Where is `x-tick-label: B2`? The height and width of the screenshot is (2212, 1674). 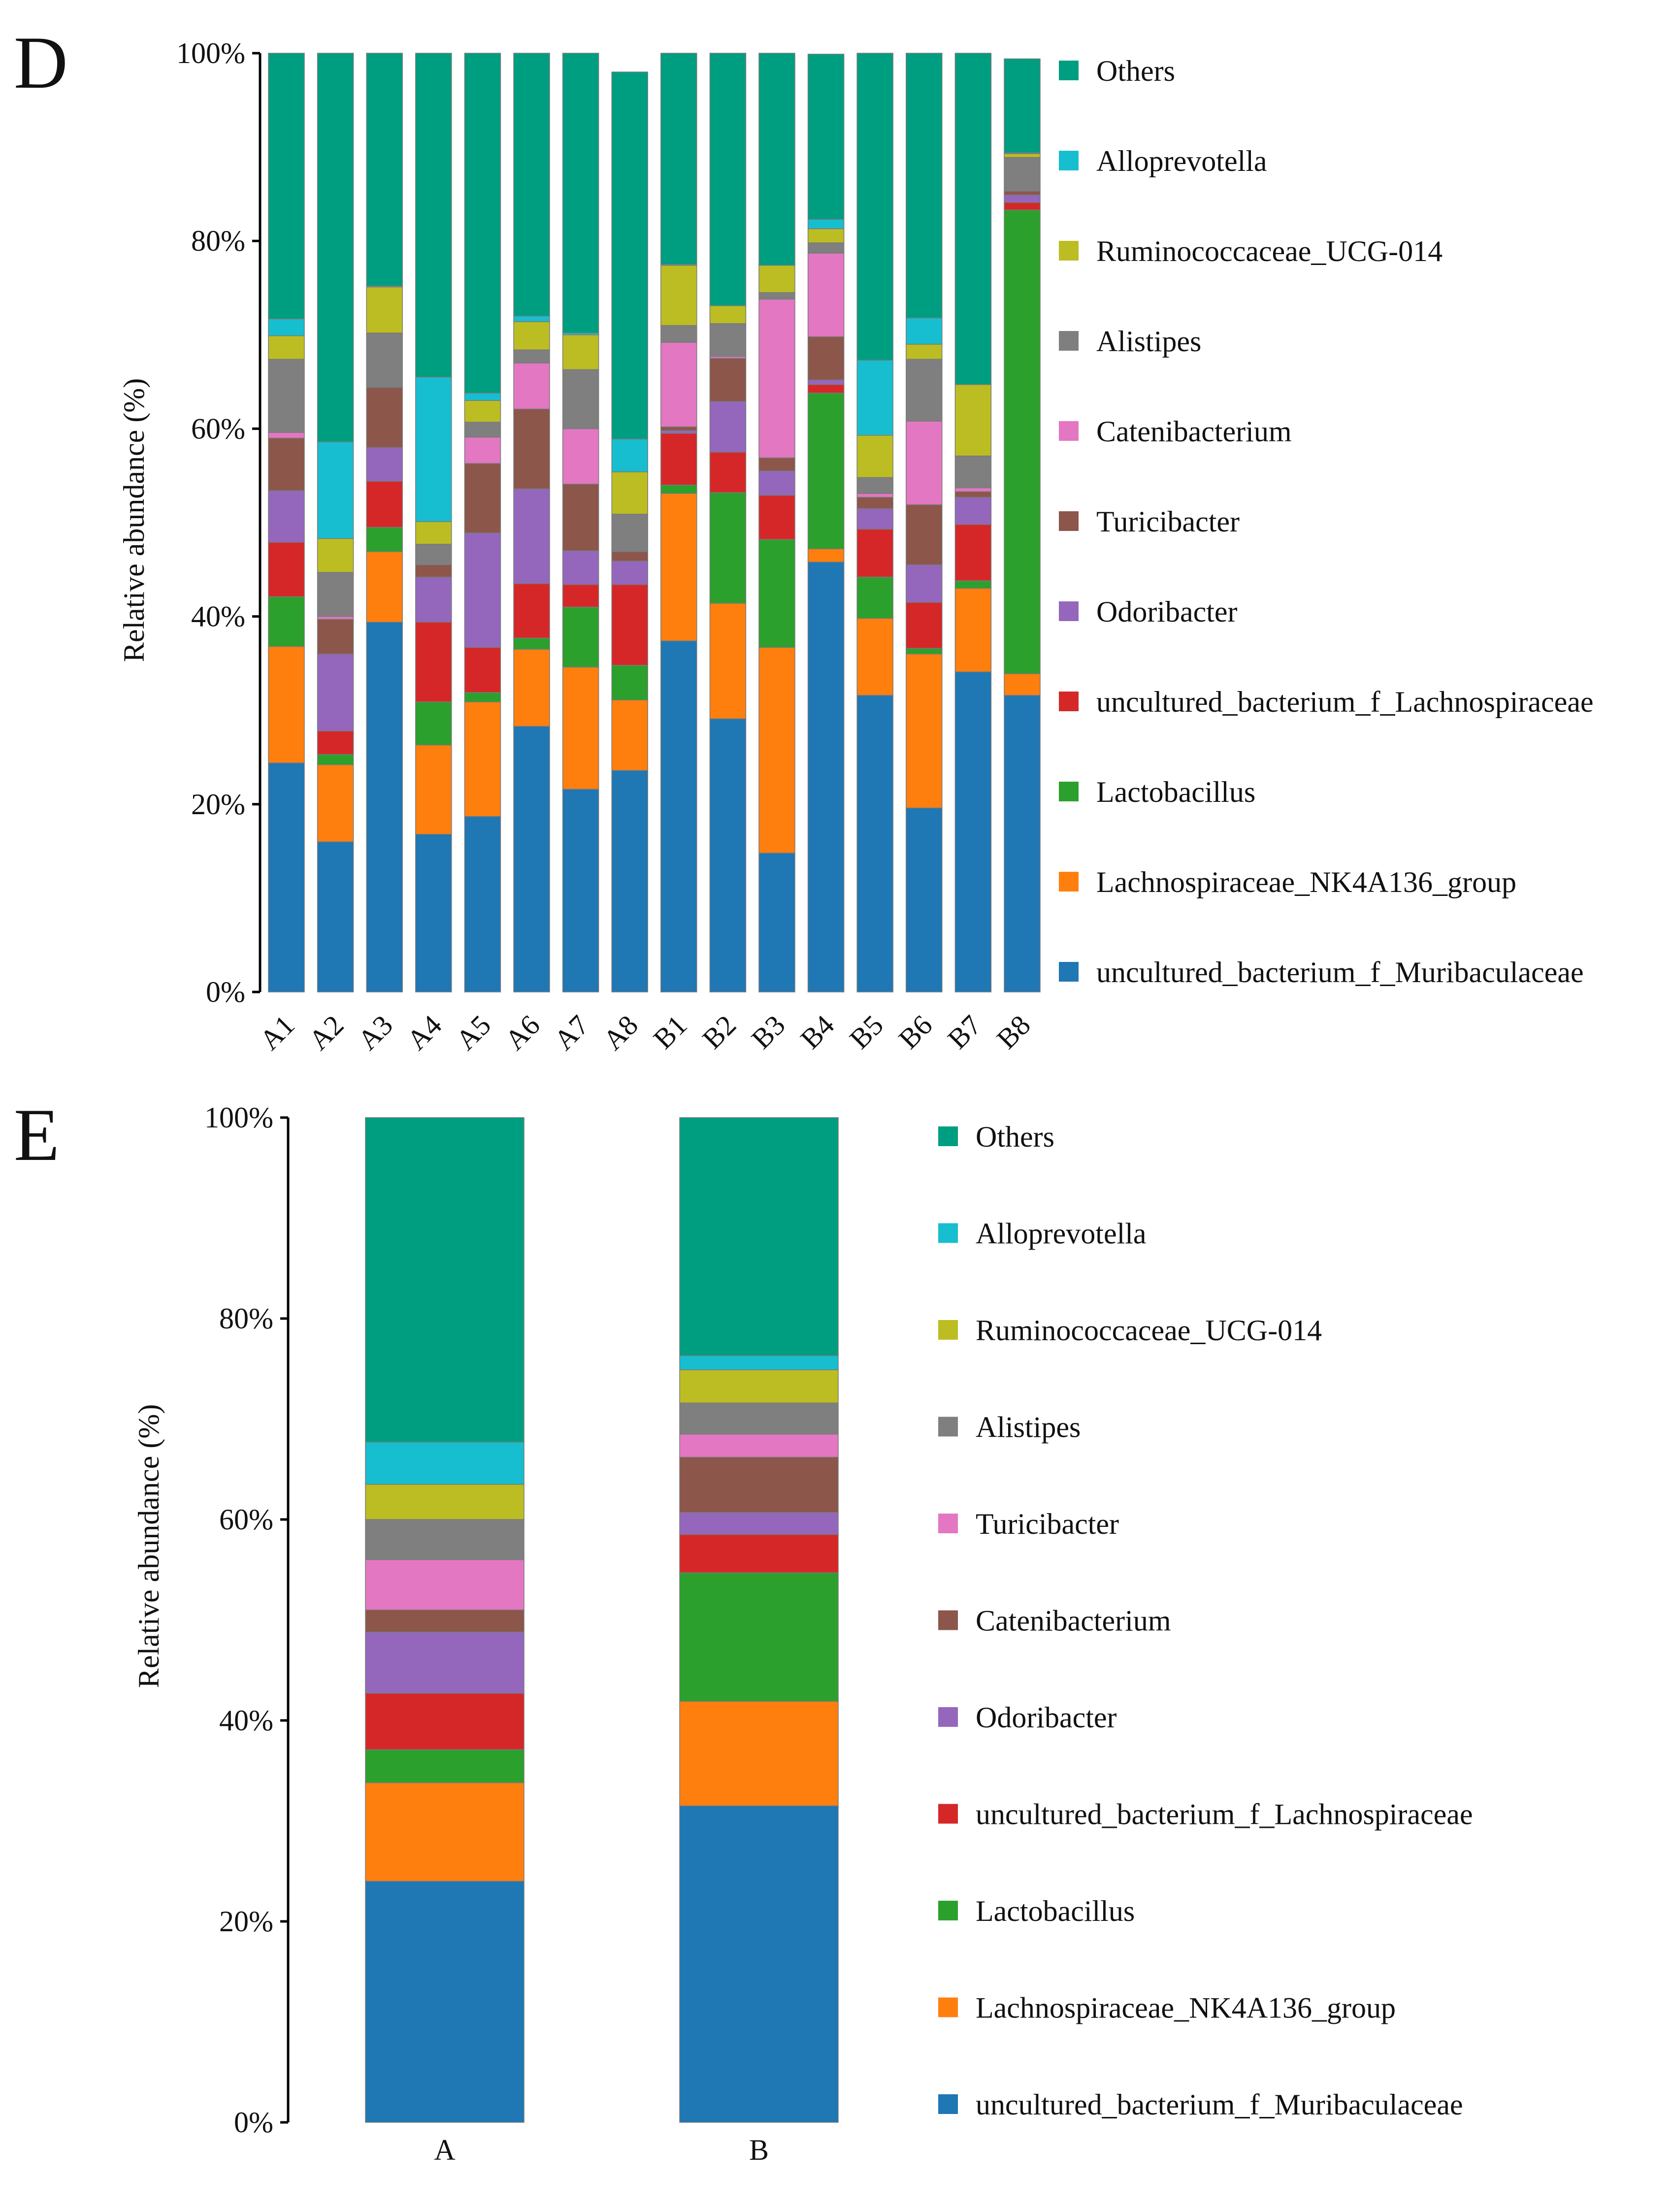
x-tick-label: B2 is located at coordinates (719, 1032).